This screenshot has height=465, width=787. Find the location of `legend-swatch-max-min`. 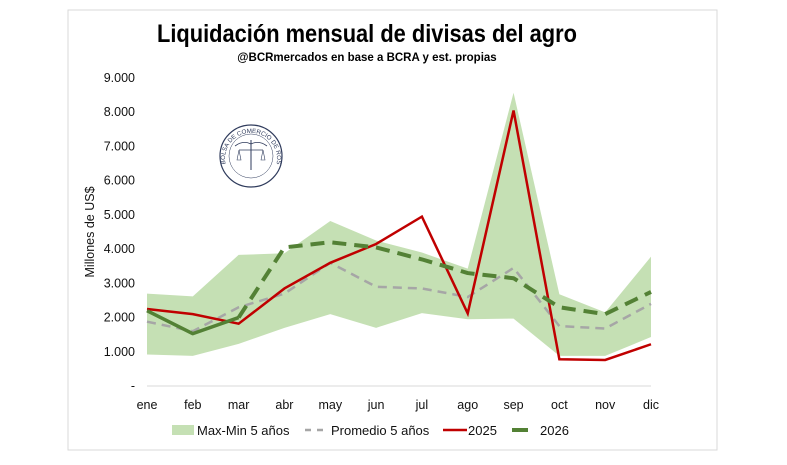

legend-swatch-max-min is located at coordinates (183, 430).